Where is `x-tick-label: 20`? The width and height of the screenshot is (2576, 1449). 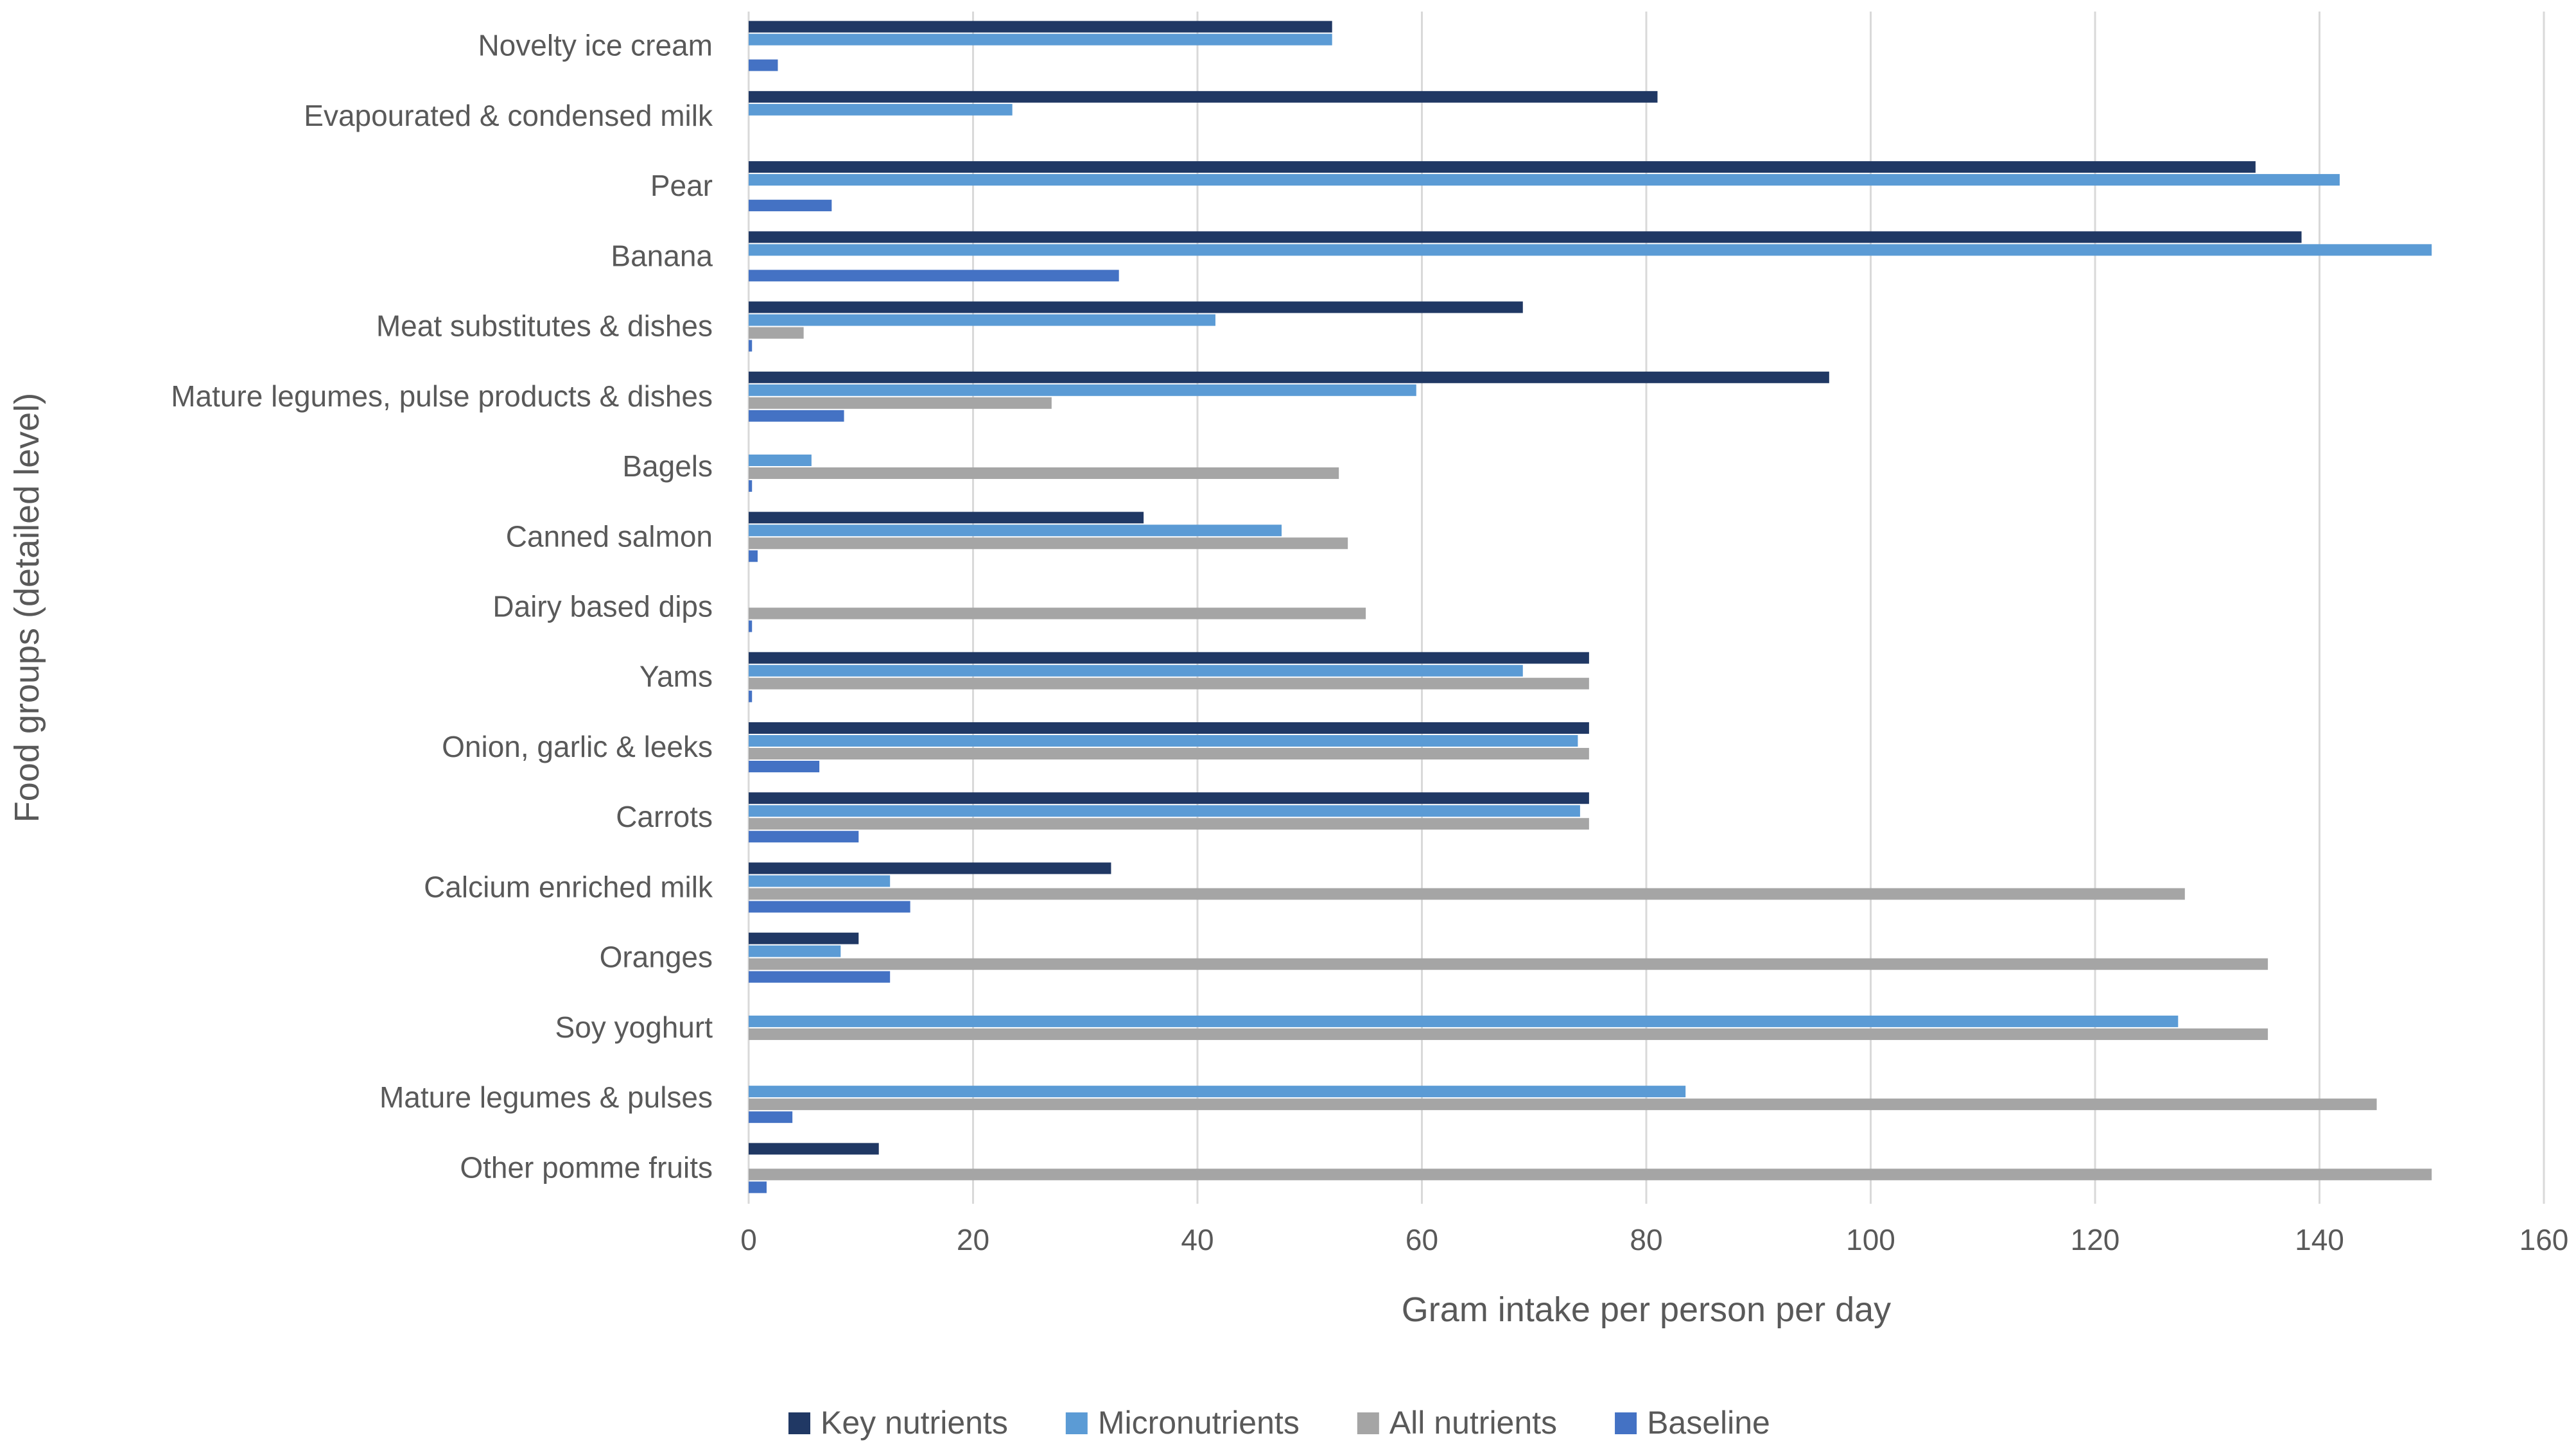
x-tick-label: 20 is located at coordinates (973, 1239).